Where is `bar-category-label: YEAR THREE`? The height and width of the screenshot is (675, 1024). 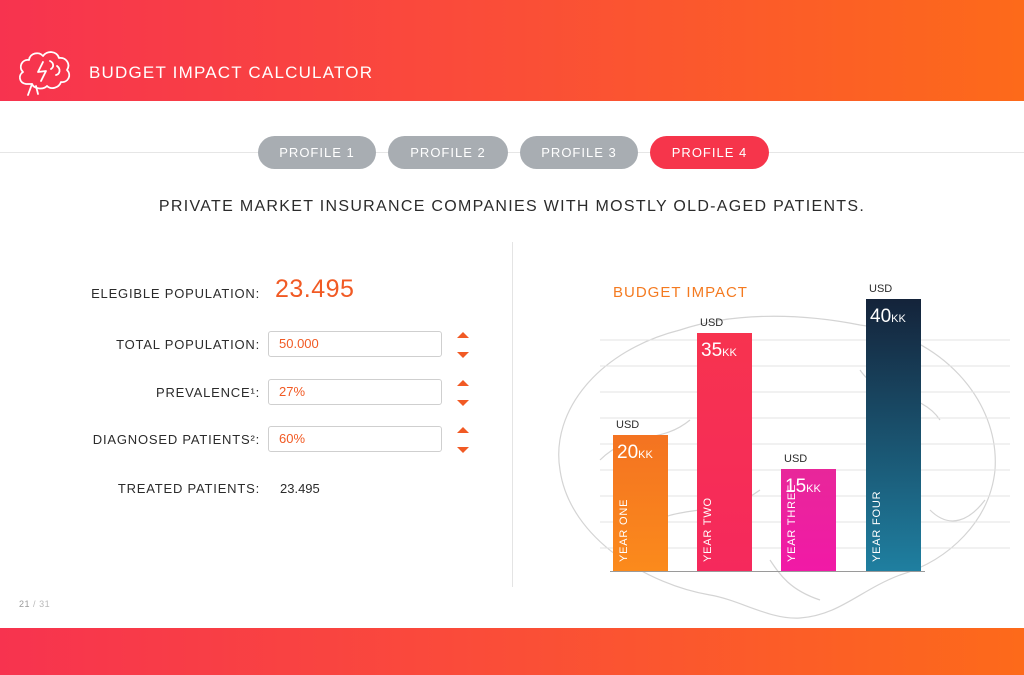
bar-category-label: YEAR THREE is located at coordinates (792, 523).